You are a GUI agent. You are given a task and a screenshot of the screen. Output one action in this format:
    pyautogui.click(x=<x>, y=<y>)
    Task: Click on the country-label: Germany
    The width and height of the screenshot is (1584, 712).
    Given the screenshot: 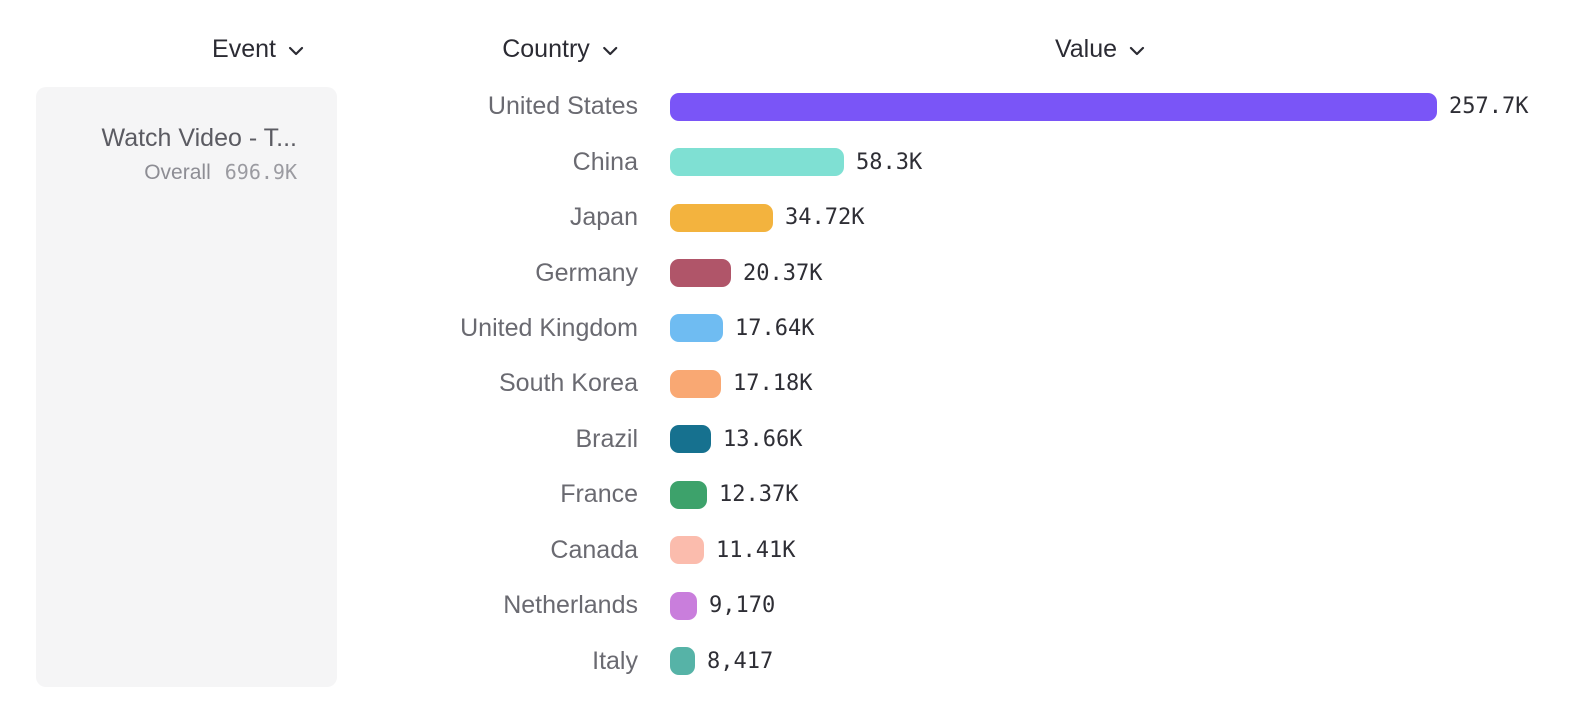 What is the action you would take?
    pyautogui.click(x=586, y=272)
    